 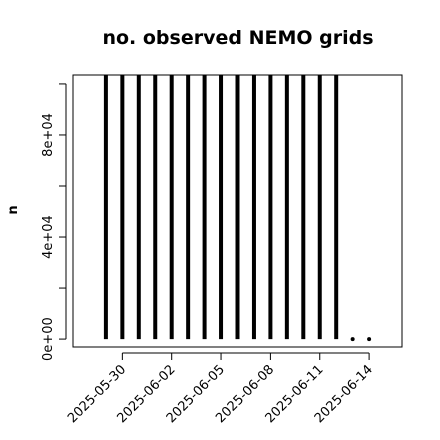 What do you see at coordinates (13, 209) in the screenshot?
I see `y-axis-label: n` at bounding box center [13, 209].